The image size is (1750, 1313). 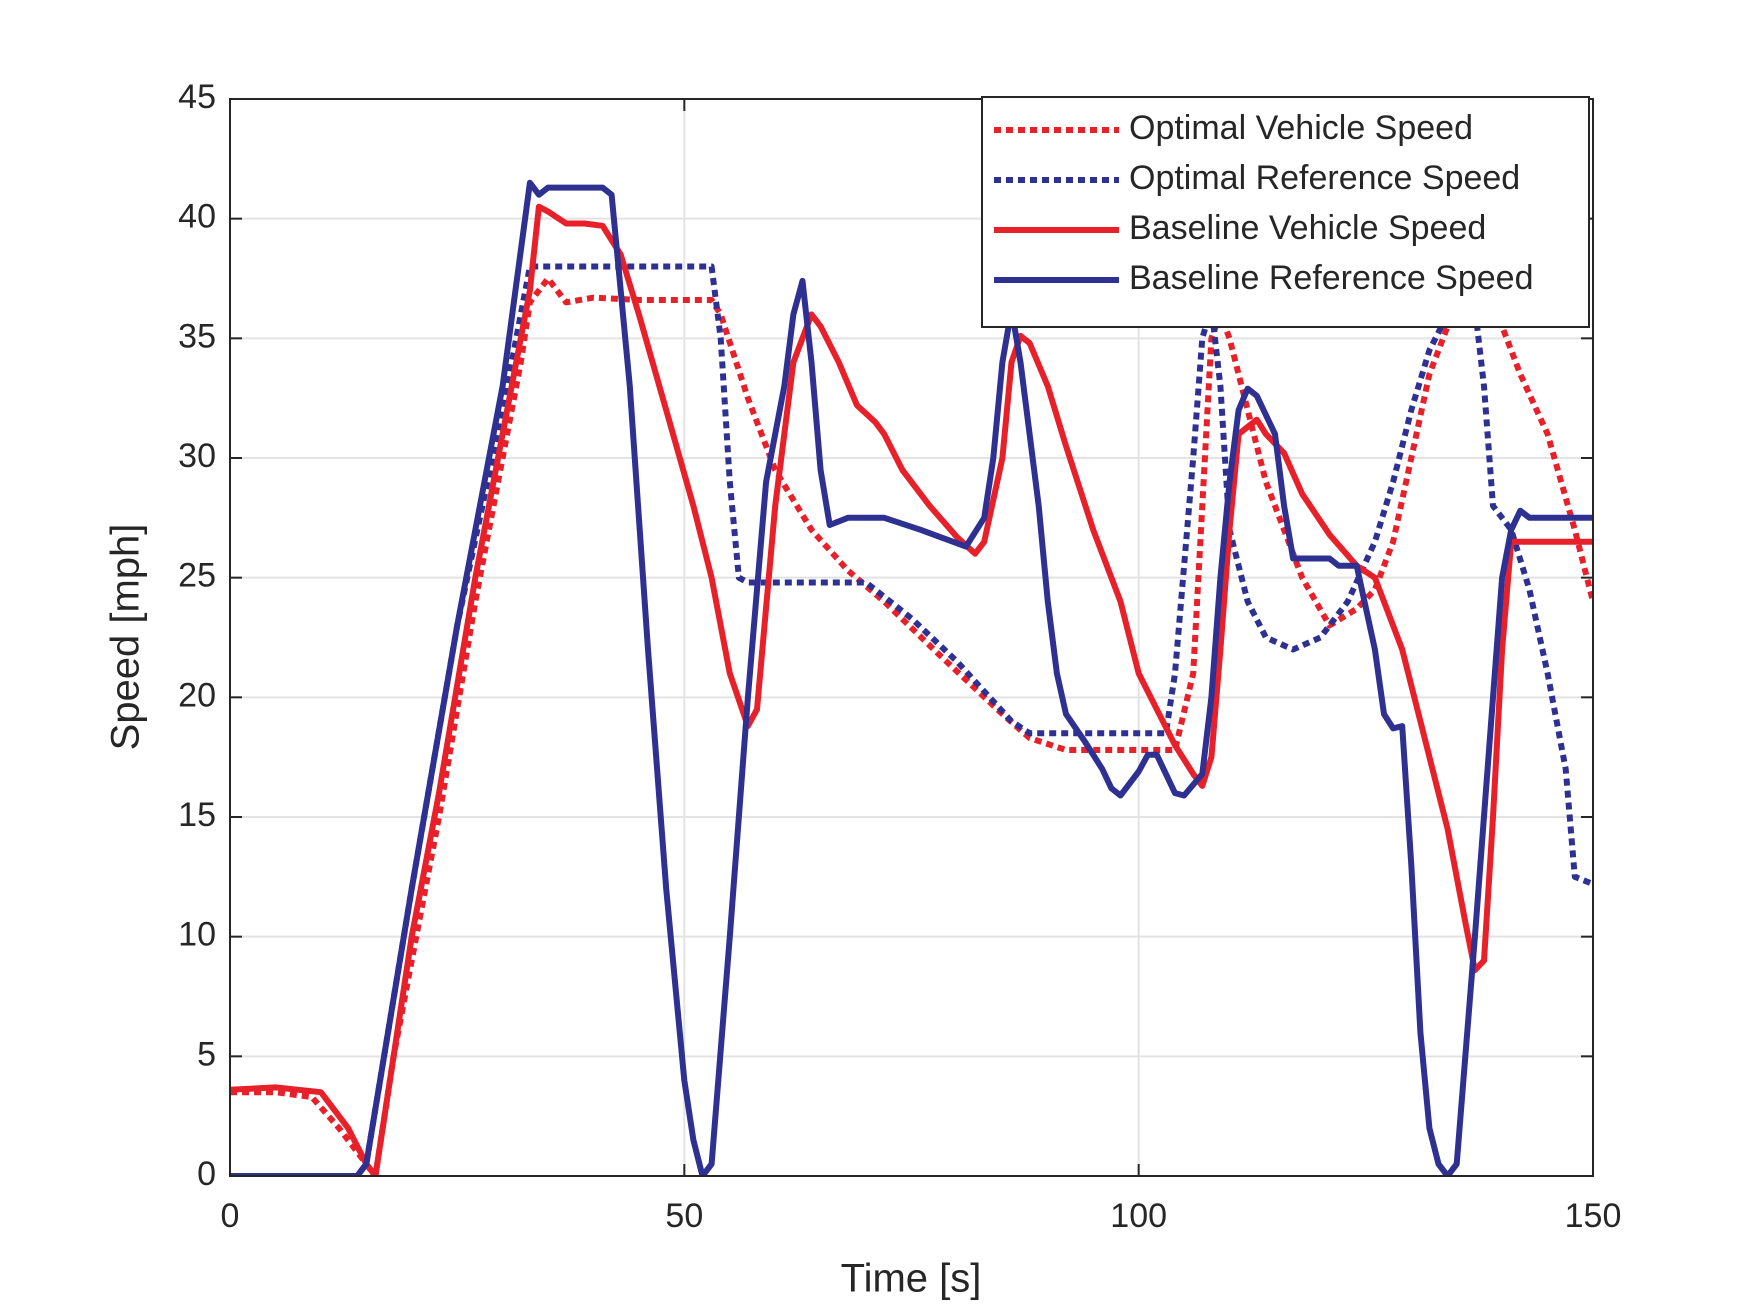 What do you see at coordinates (1331, 278) in the screenshot?
I see `legend-label: Baseline Reference Speed` at bounding box center [1331, 278].